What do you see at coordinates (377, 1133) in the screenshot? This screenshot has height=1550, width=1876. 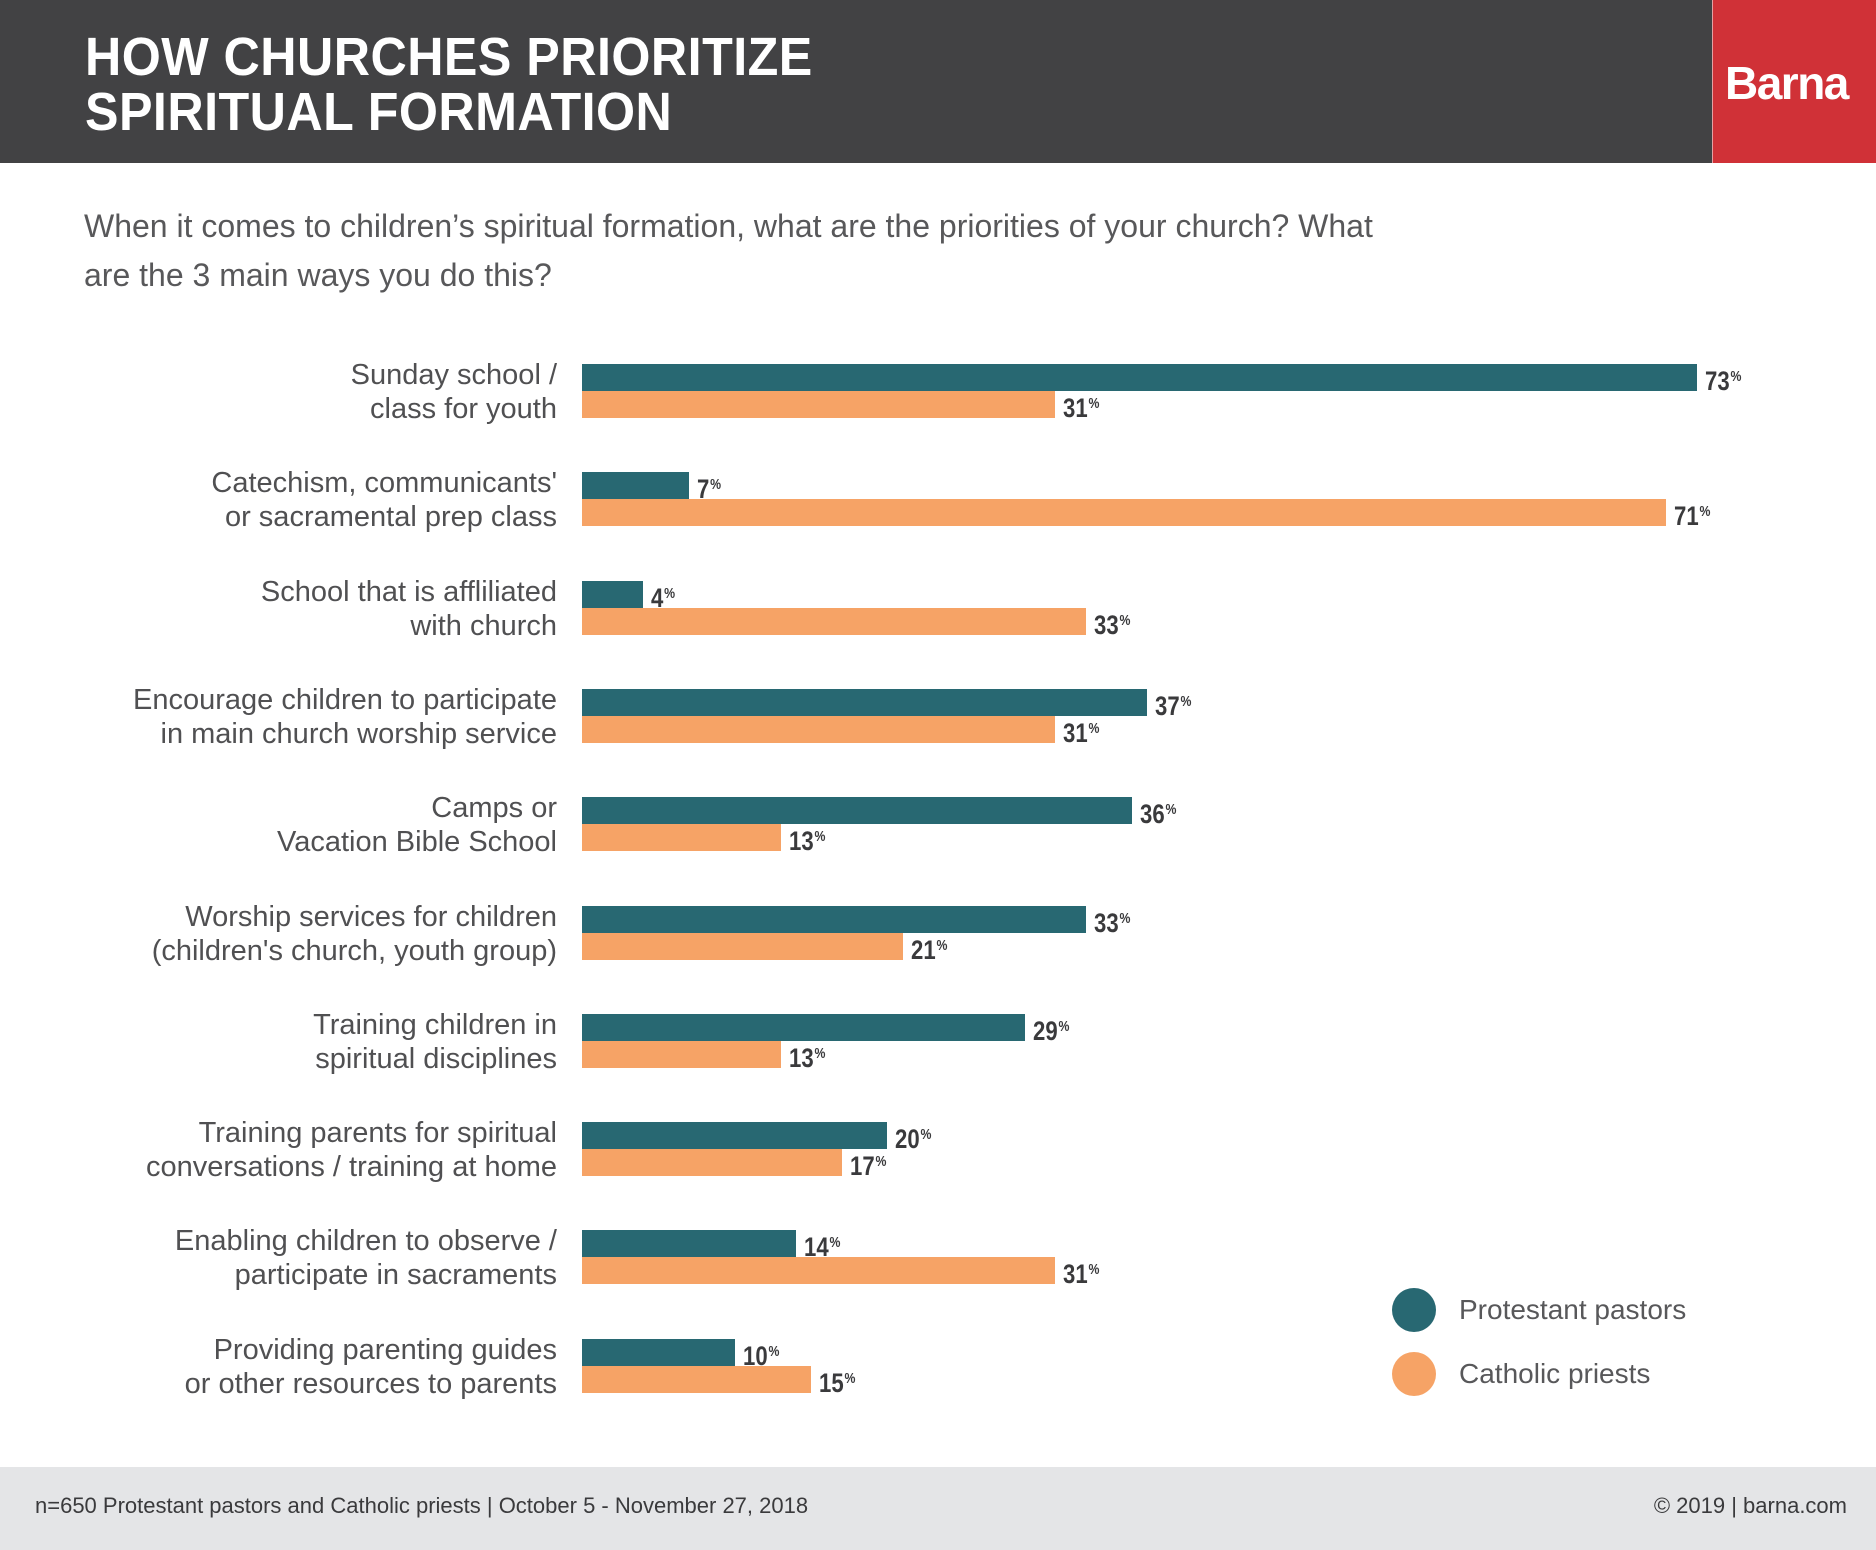 I see `category-label-line: Training parents for spiritual` at bounding box center [377, 1133].